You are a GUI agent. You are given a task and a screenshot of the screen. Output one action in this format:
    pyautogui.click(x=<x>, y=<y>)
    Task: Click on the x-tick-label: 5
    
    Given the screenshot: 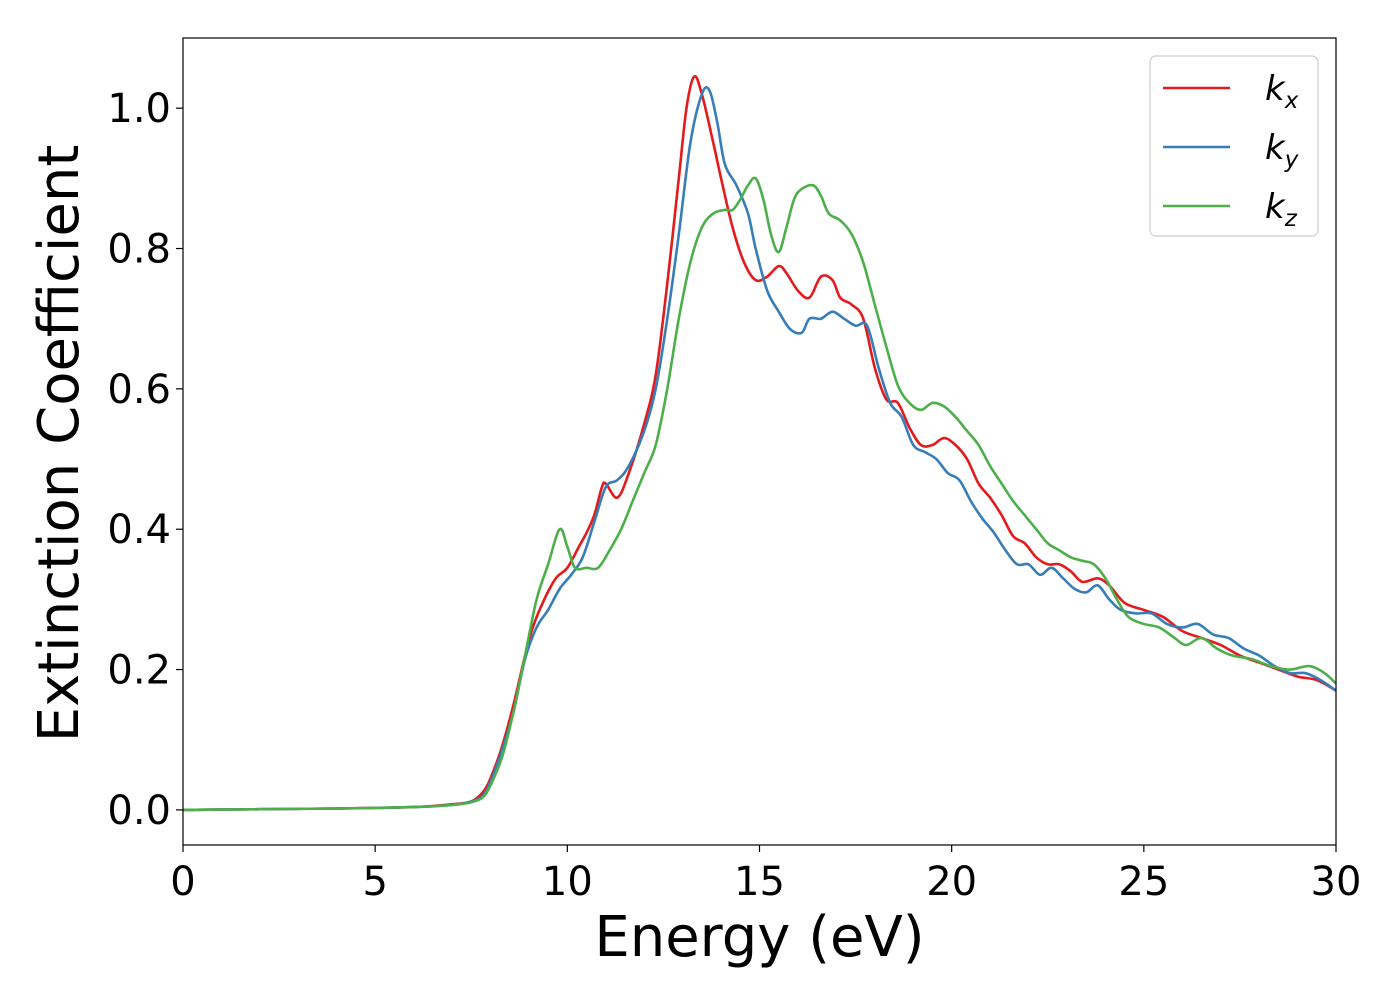 What is the action you would take?
    pyautogui.click(x=374, y=882)
    